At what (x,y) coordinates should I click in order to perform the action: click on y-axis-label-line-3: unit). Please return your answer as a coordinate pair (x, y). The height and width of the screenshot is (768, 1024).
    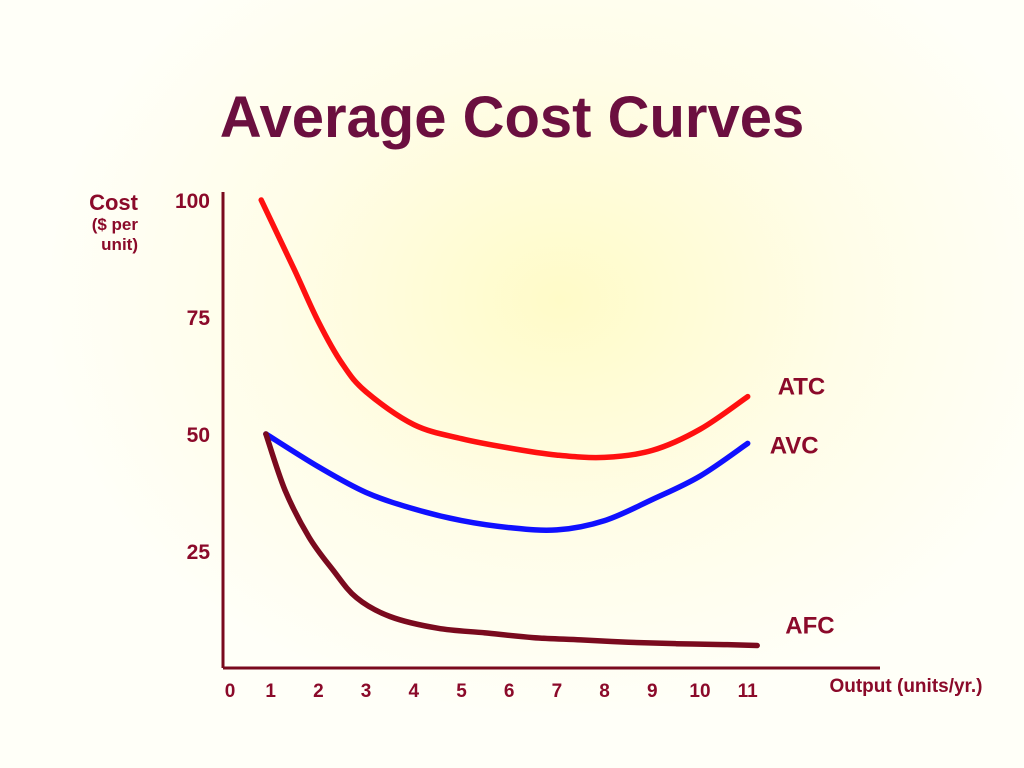
    Looking at the image, I should click on (119, 244).